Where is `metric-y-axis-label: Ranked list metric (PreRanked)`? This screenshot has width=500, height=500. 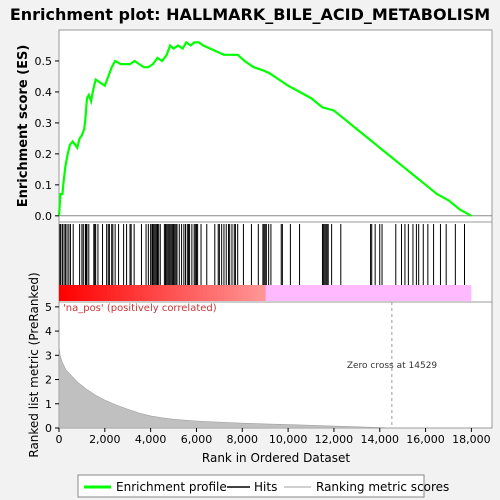
metric-y-axis-label: Ranked list metric (PreRanked) is located at coordinates (34, 364).